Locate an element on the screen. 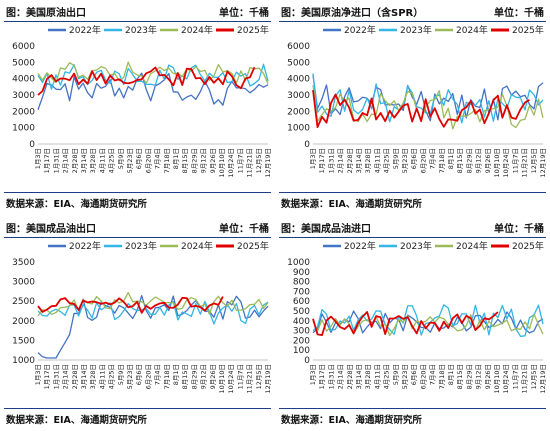 This screenshot has width=550, height=431. x-tick-label: 8月29日 is located at coordinates (469, 160).